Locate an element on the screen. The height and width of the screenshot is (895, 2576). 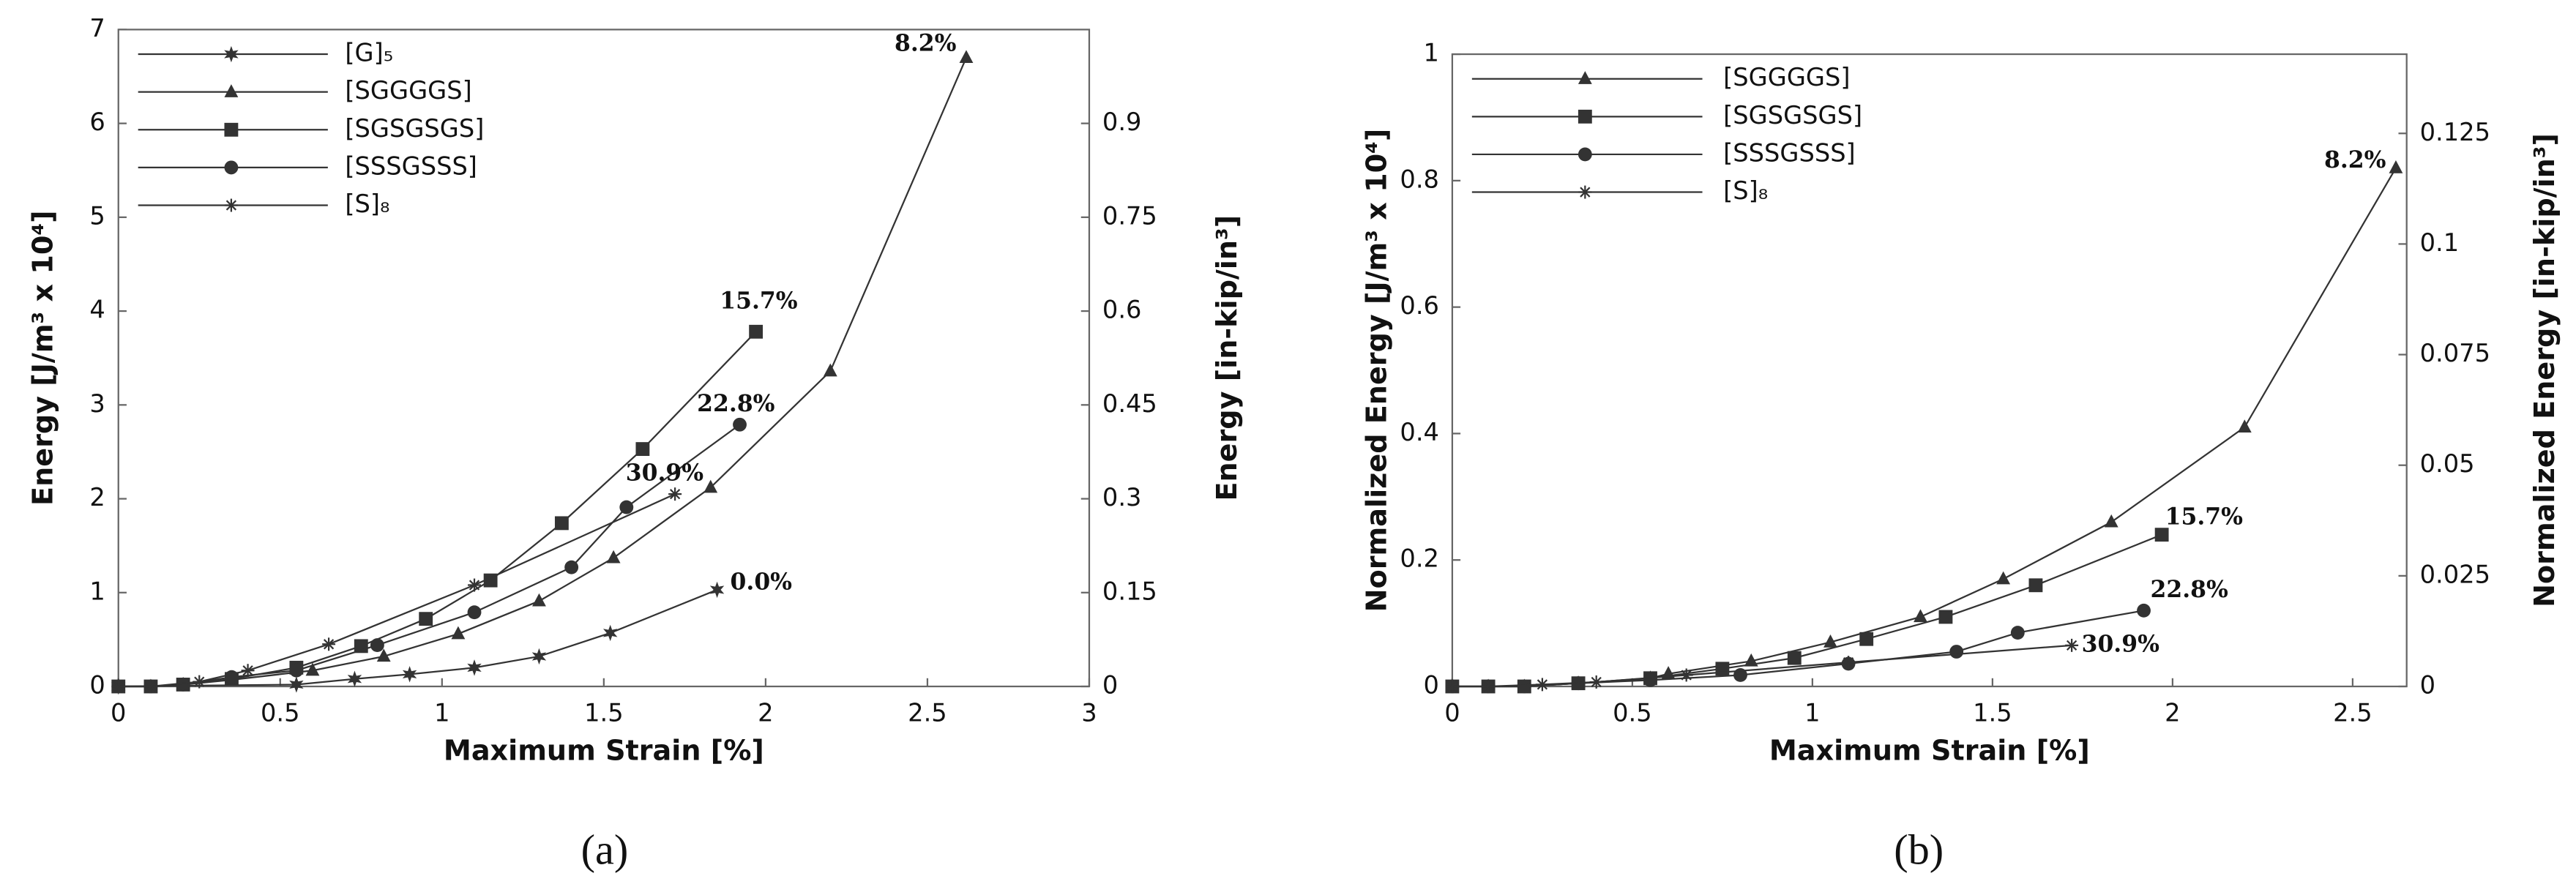
y2-tick-label: 0.75 is located at coordinates (1129, 216).